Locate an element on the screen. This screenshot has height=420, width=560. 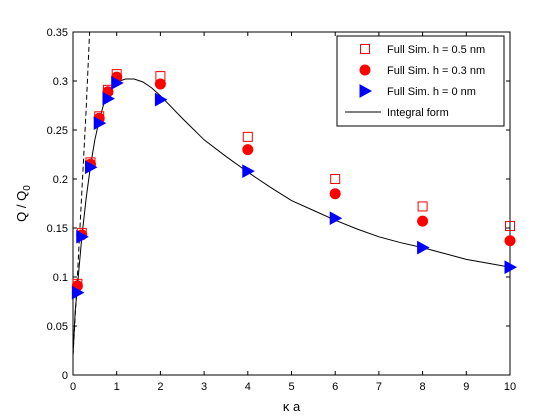
x-tick-label: 1 is located at coordinates (117, 387).